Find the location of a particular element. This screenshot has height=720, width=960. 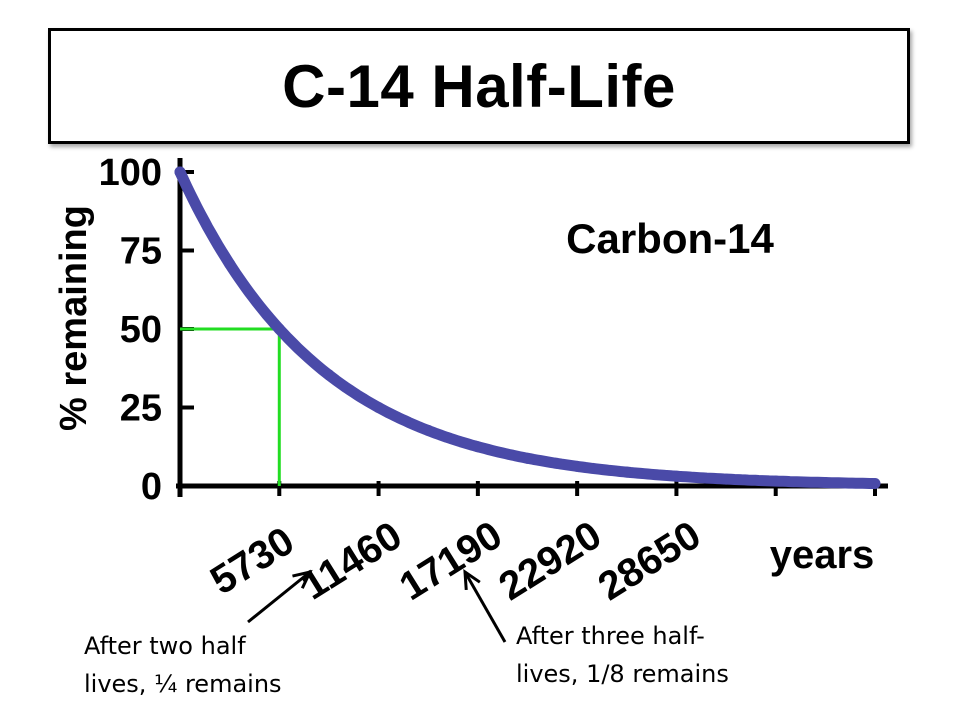

x-tick-label-22920: 22920 is located at coordinates (550, 561).